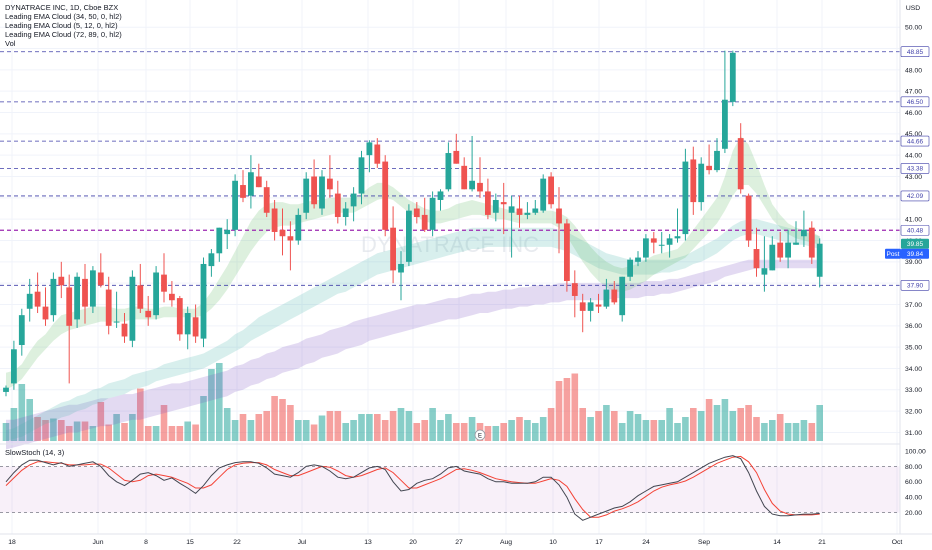  I want to click on last-price-label: 39.85, so click(915, 244).